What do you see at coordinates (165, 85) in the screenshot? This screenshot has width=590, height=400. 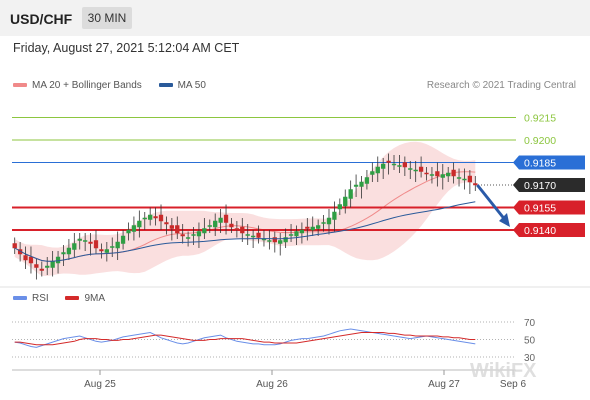 I see `legend-swatch-ma50` at bounding box center [165, 85].